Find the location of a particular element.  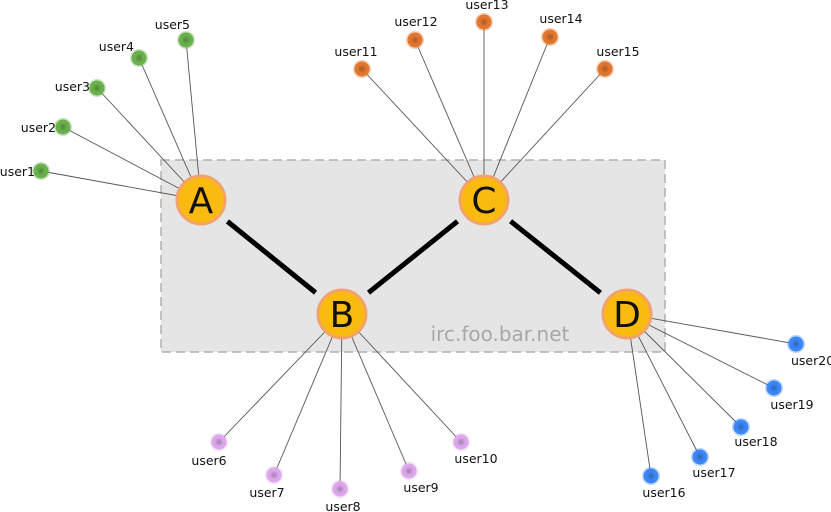

user-label: user18 is located at coordinates (755, 441).